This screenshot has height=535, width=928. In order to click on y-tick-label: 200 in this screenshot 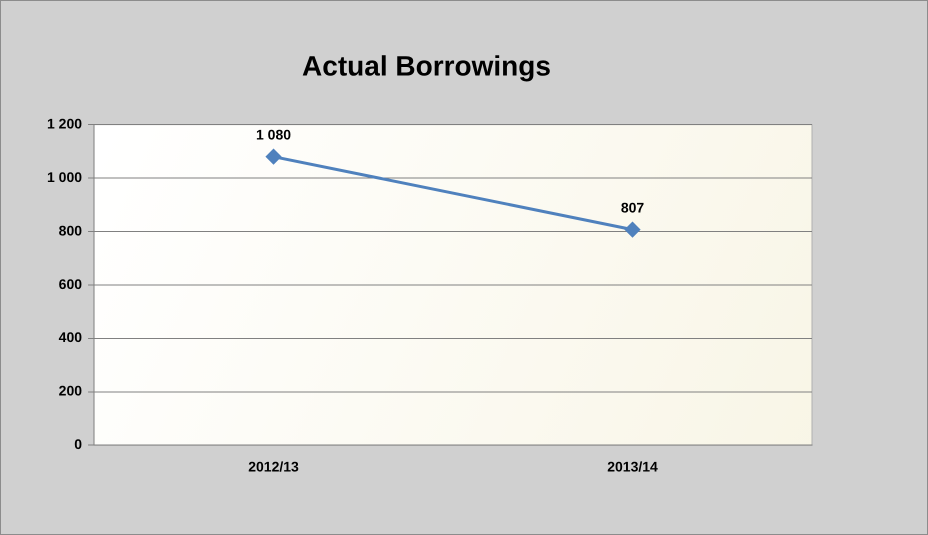, I will do `click(70, 390)`.